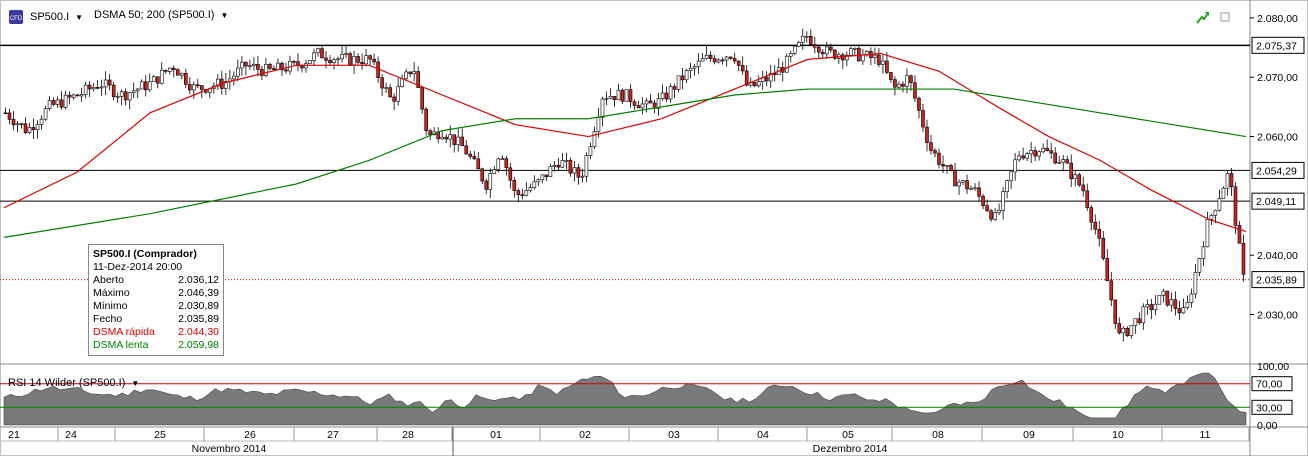 This screenshot has width=1308, height=456. Describe the element at coordinates (408, 435) in the screenshot. I see `time-axis-label: 28` at that location.